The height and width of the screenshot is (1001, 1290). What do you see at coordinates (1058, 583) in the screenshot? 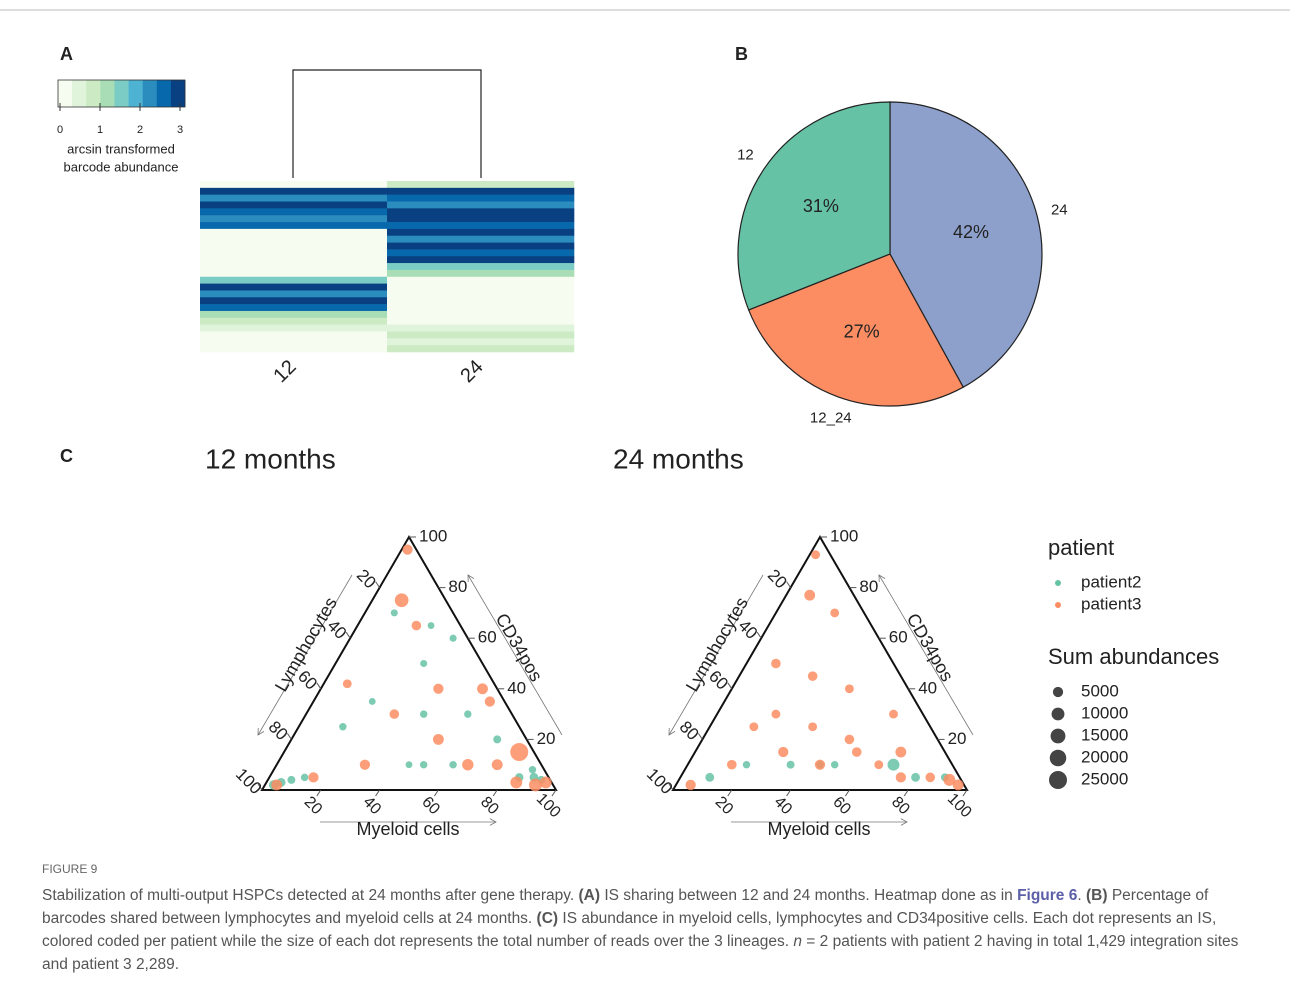
I see `legend-swatch` at bounding box center [1058, 583].